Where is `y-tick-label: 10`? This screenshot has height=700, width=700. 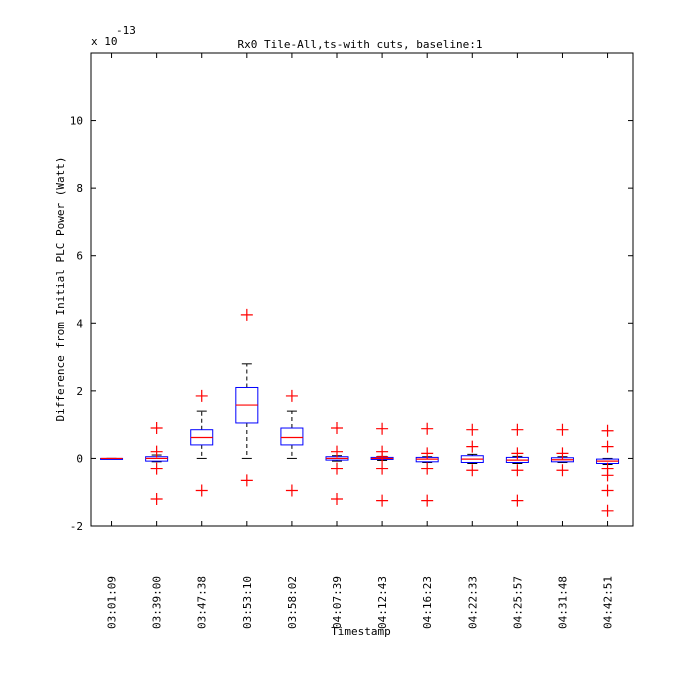 y-tick-label: 10 is located at coordinates (76, 121).